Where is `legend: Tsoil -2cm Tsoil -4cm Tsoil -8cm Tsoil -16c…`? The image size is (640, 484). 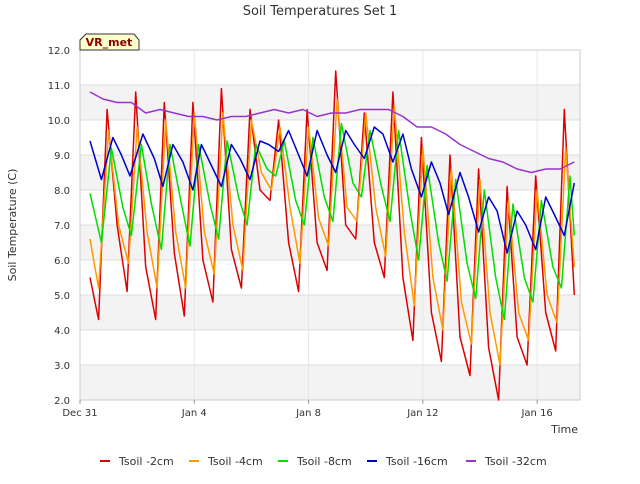 legend: Tsoil -2cm Tsoil -4cm Tsoil -8cm Tsoil -16c… is located at coordinates (323, 461).